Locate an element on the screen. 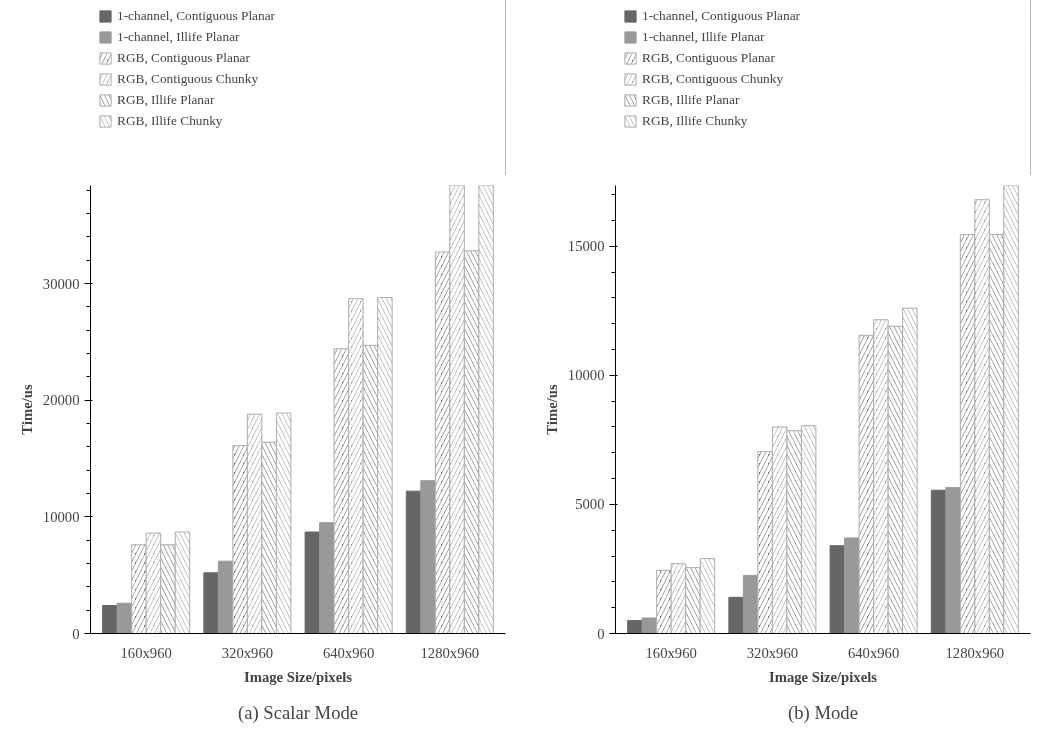 The width and height of the screenshot is (1058, 746). text: (b) Mode is located at coordinates (823, 713).